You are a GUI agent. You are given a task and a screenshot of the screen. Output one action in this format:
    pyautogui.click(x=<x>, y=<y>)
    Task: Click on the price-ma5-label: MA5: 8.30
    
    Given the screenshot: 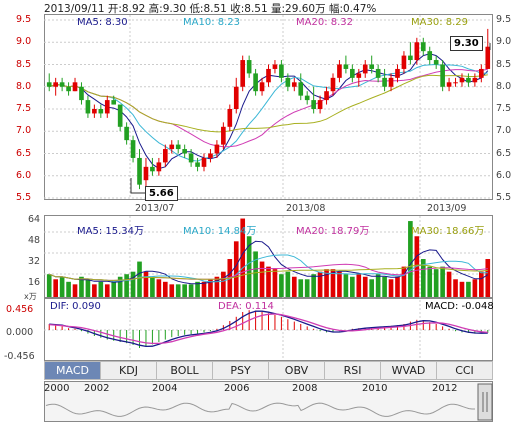 What is the action you would take?
    pyautogui.click(x=102, y=22)
    